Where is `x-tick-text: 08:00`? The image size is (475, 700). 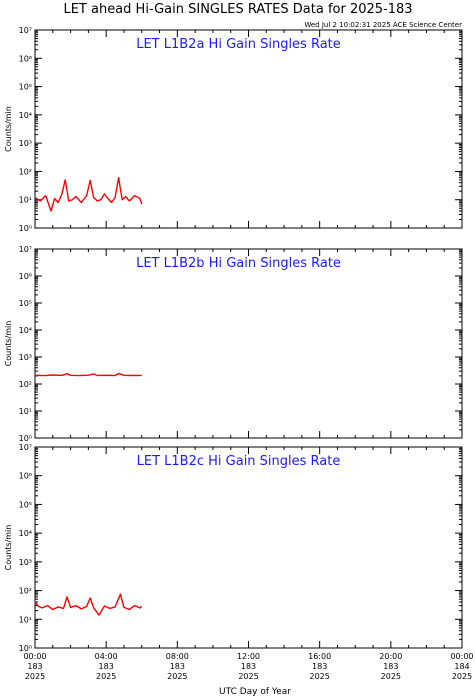
x-tick-text: 08:00 is located at coordinates (177, 656).